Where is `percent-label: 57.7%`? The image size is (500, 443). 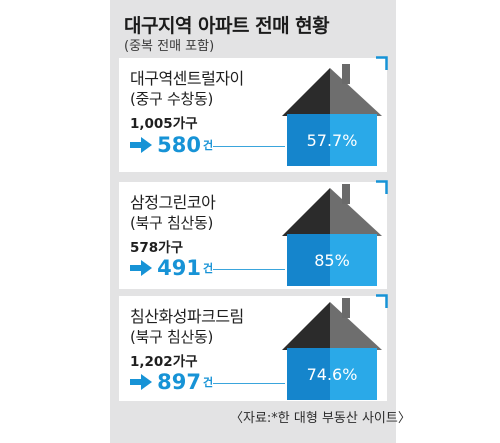 percent-label: 57.7% is located at coordinates (332, 140).